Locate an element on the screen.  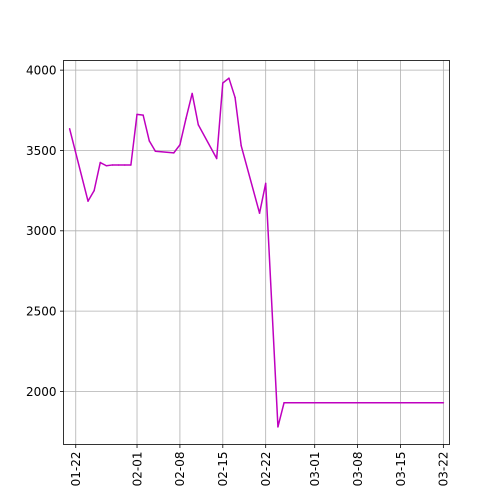
y-tick-label: 2000 is located at coordinates (41, 392).